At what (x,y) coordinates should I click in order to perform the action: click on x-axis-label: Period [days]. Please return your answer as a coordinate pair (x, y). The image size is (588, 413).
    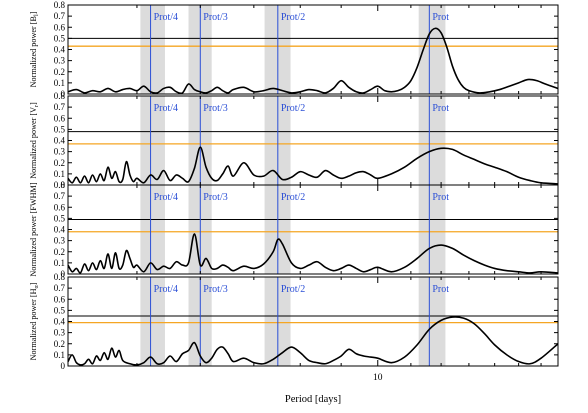
    Looking at the image, I should click on (313, 399).